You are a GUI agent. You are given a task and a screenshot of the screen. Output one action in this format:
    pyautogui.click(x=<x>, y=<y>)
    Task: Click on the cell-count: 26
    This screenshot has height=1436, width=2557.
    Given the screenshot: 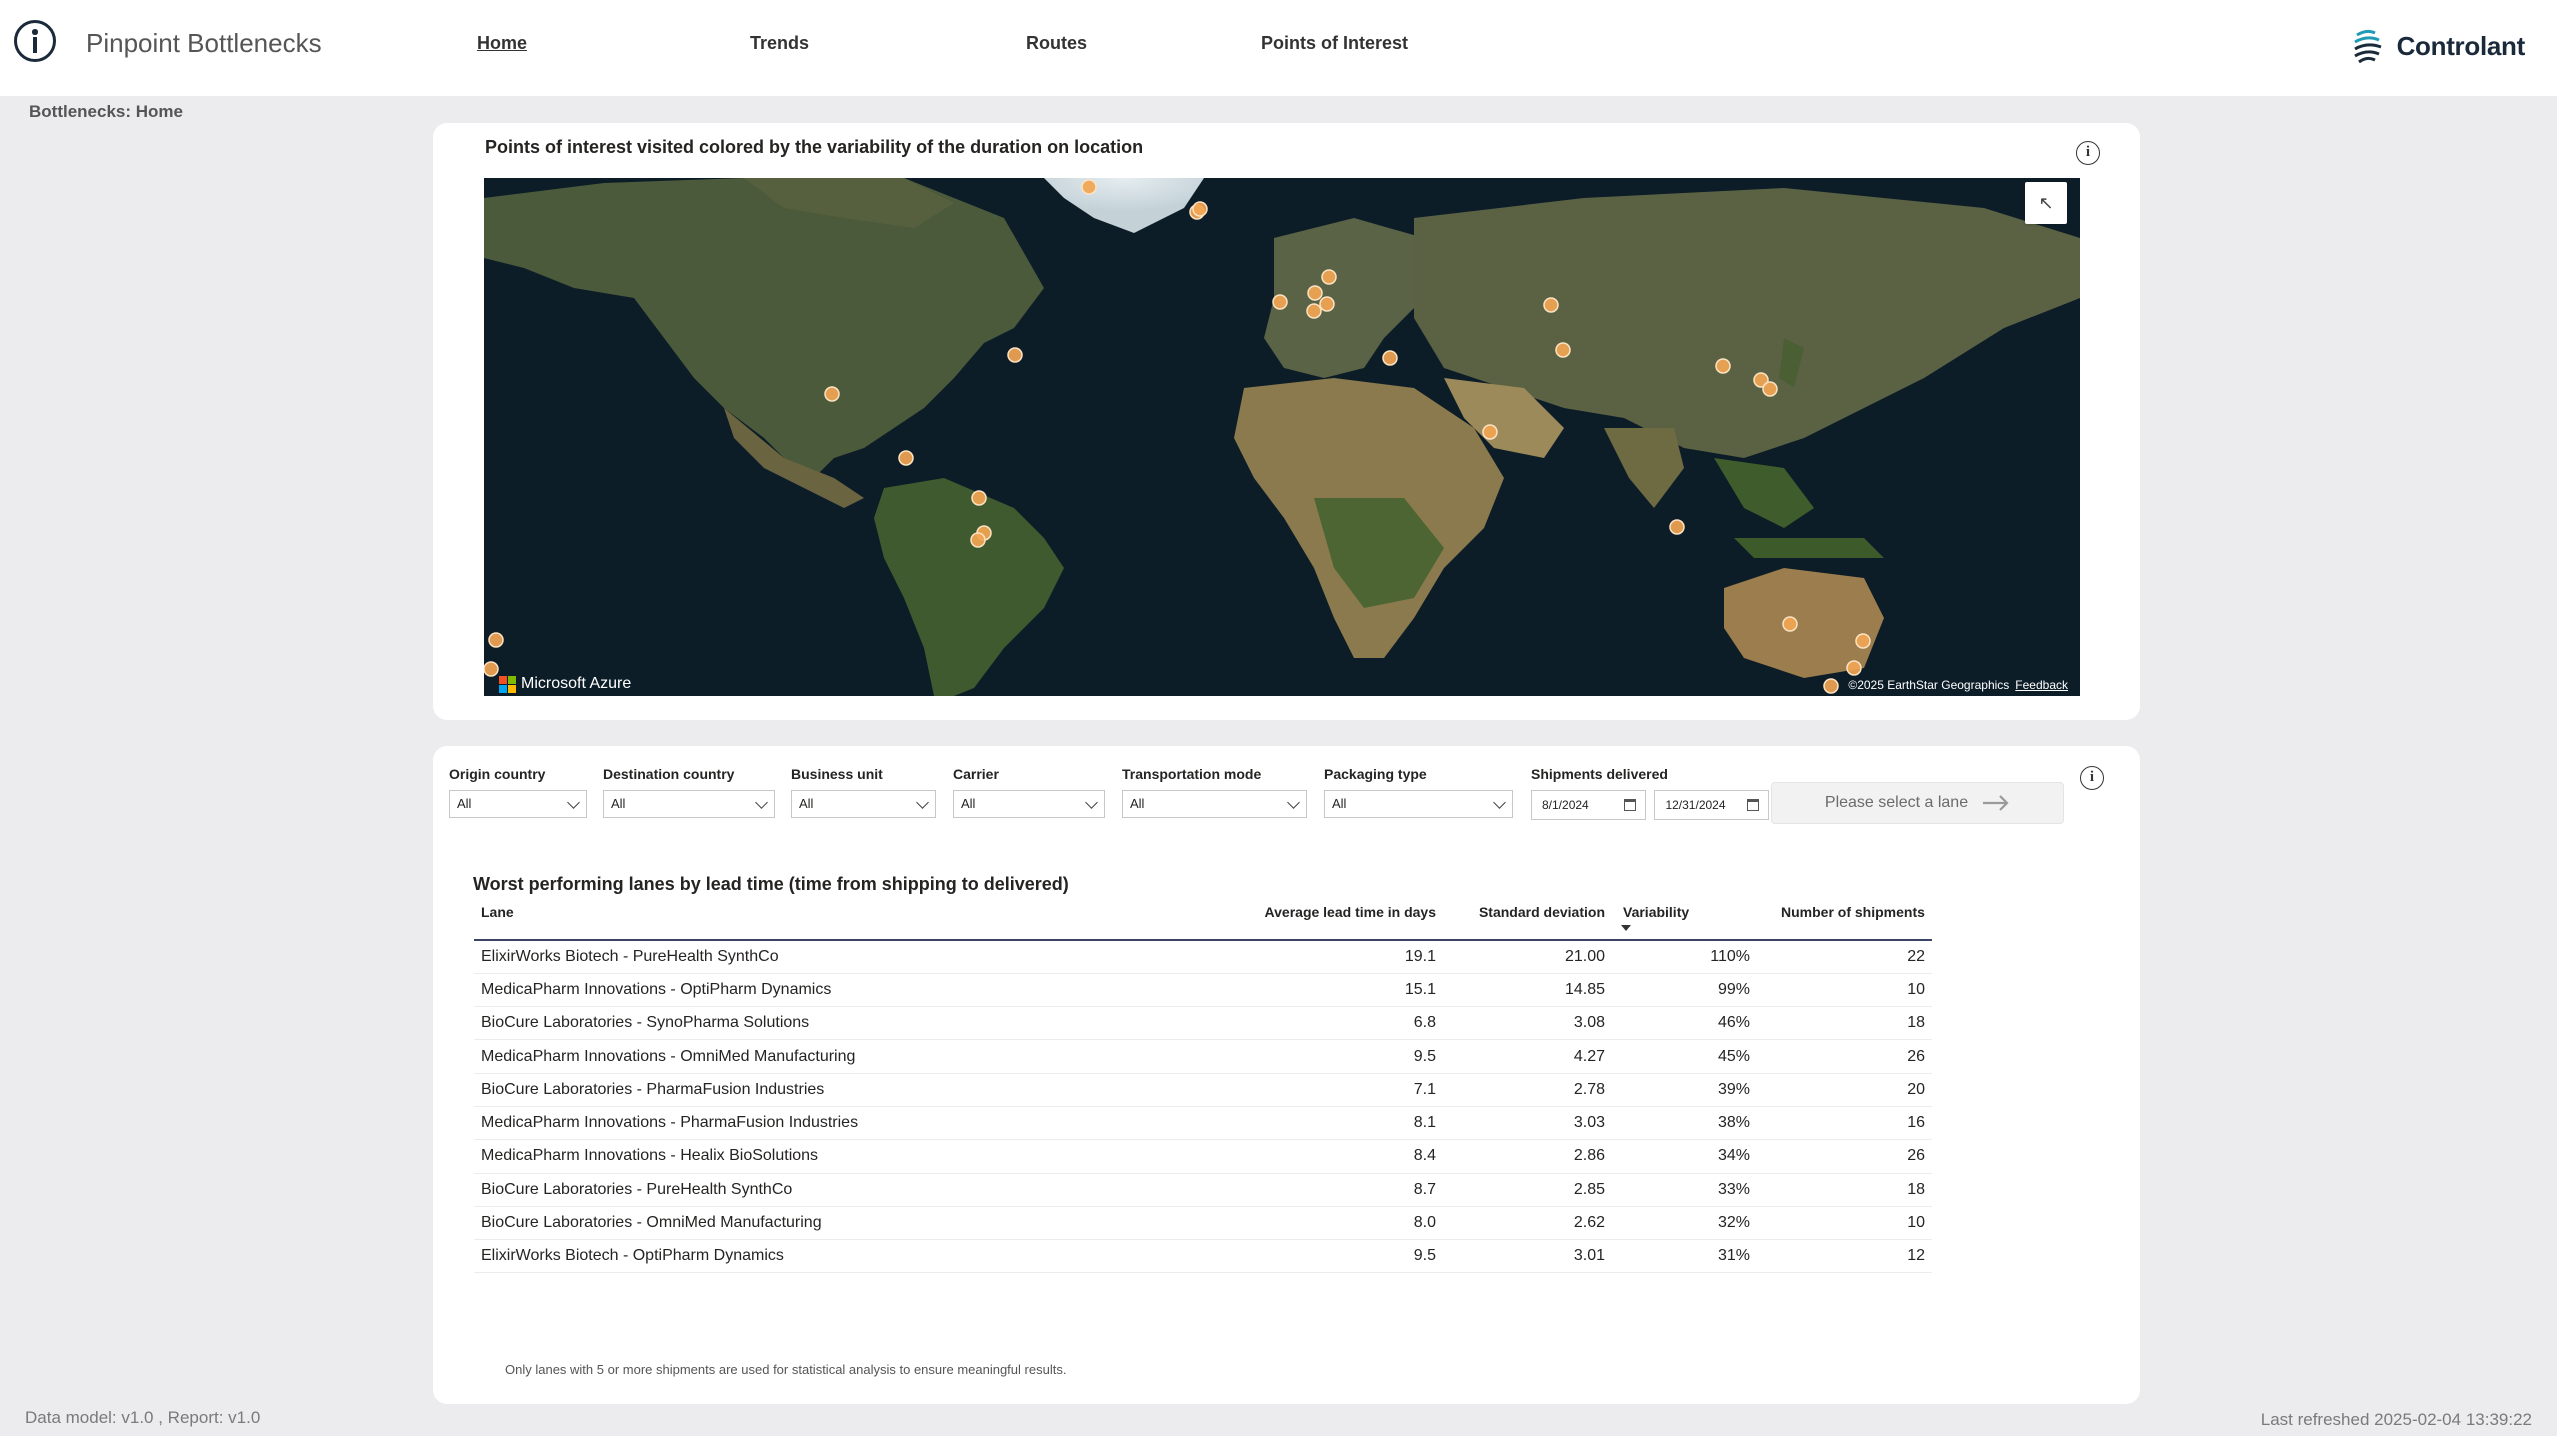 What is the action you would take?
    pyautogui.click(x=1844, y=1156)
    